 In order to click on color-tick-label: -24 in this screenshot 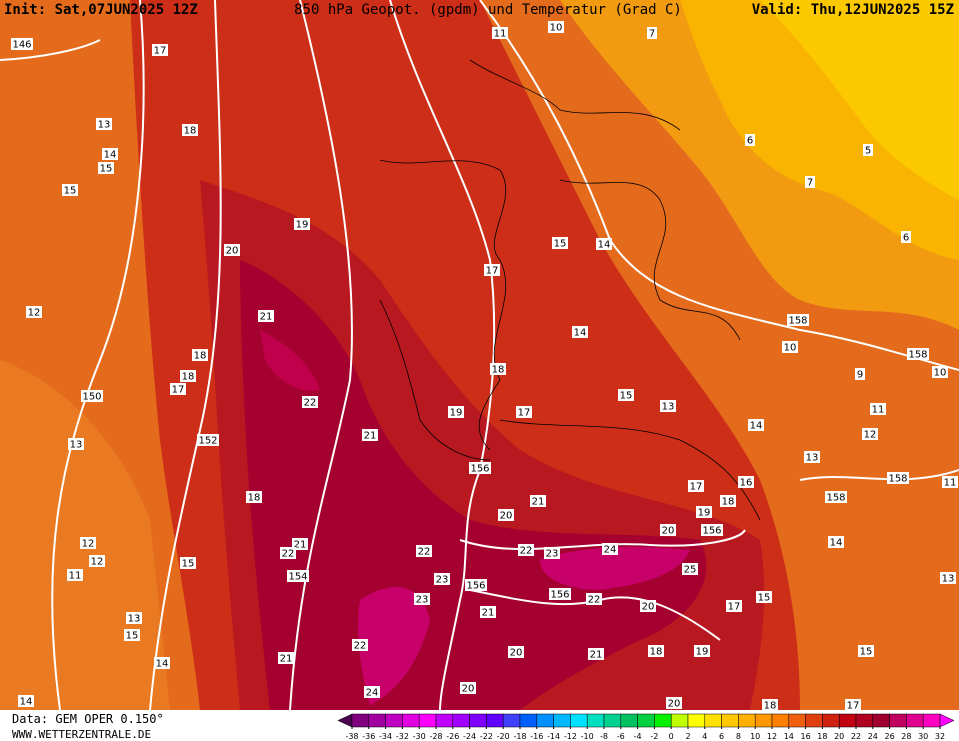, I will do `click(469, 736)`.